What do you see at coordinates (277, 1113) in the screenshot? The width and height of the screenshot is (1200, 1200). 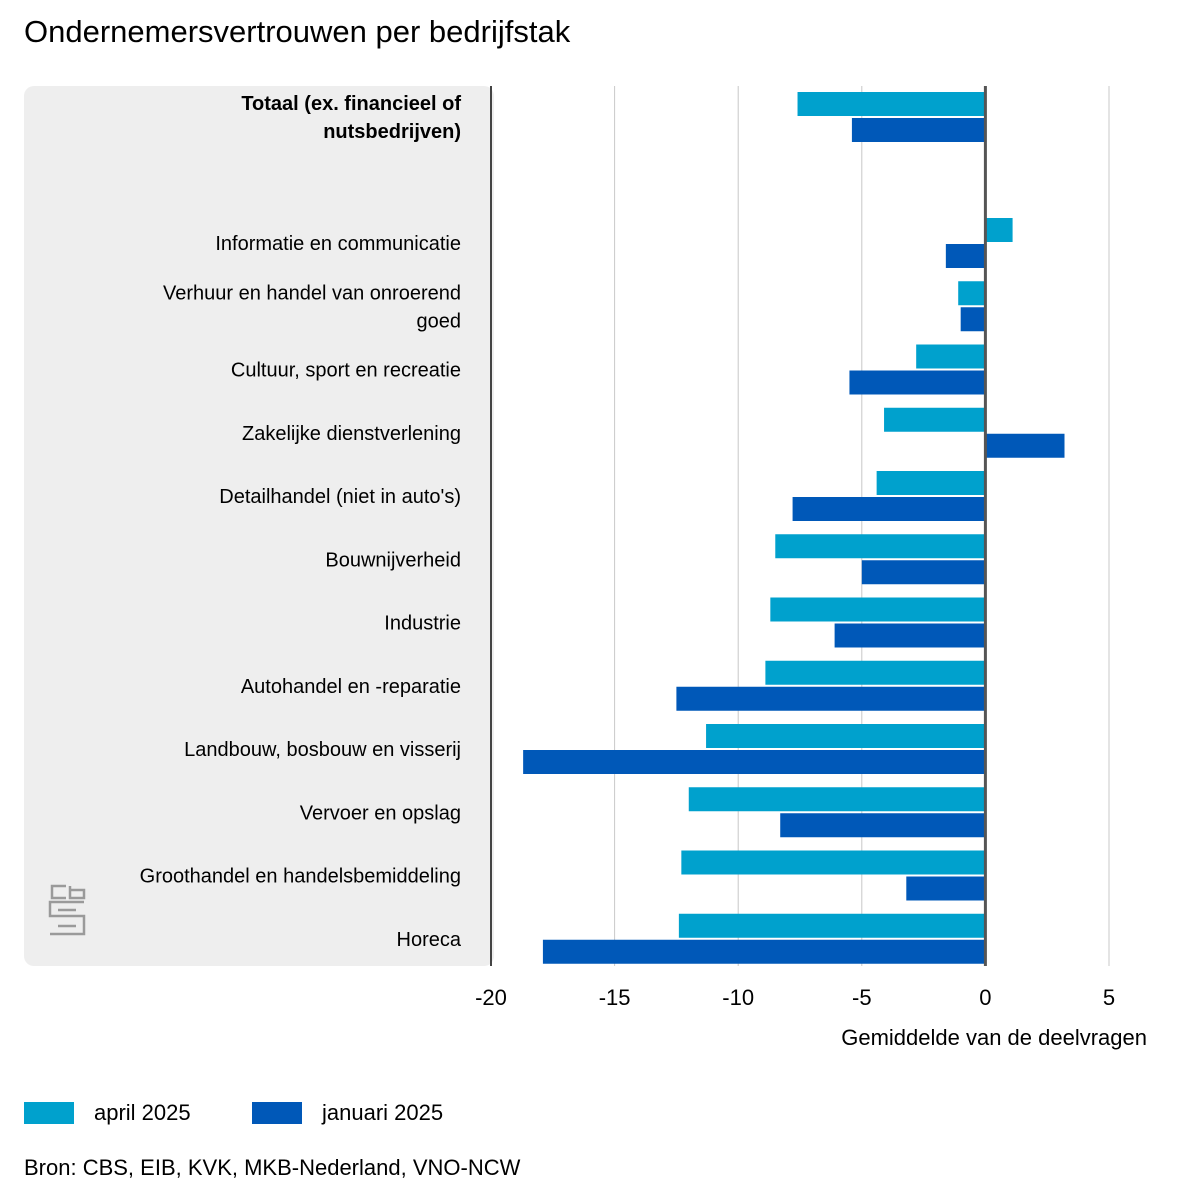 I see `legend-swatch-januari` at bounding box center [277, 1113].